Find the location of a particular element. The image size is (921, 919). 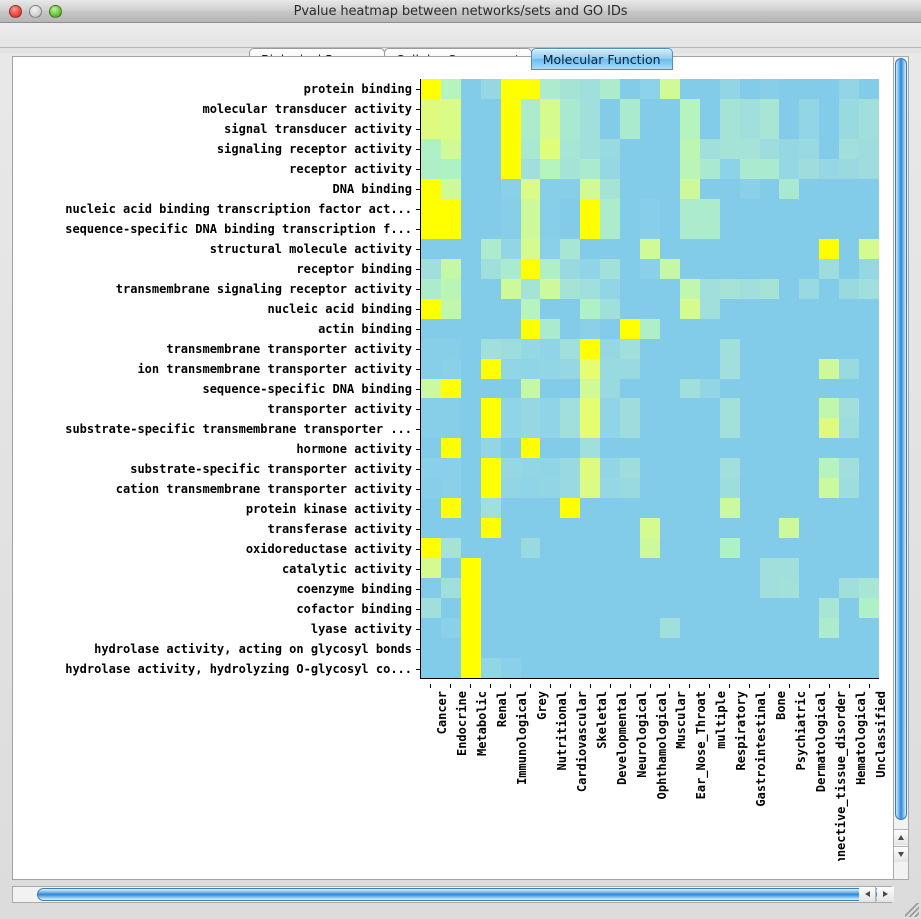

tab-molecular-function: Molecular Function is located at coordinates (601, 59).